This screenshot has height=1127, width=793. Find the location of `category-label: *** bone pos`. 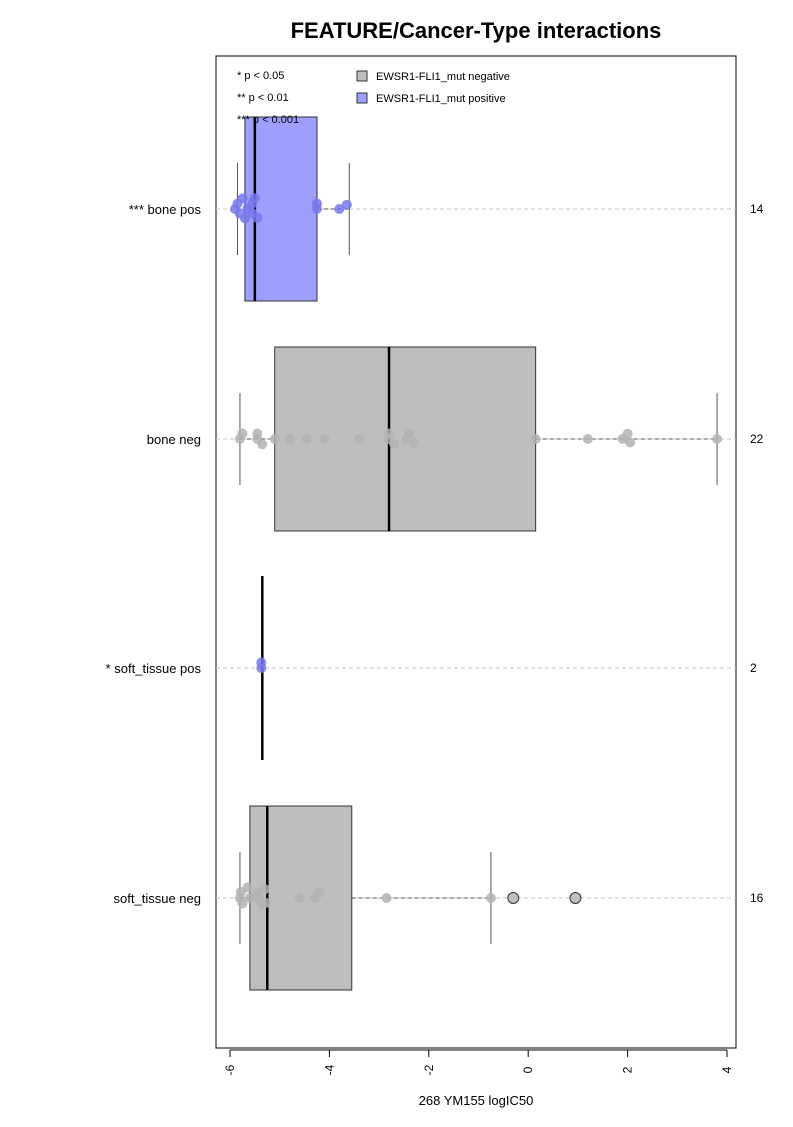

category-label: *** bone pos is located at coordinates (165, 209).